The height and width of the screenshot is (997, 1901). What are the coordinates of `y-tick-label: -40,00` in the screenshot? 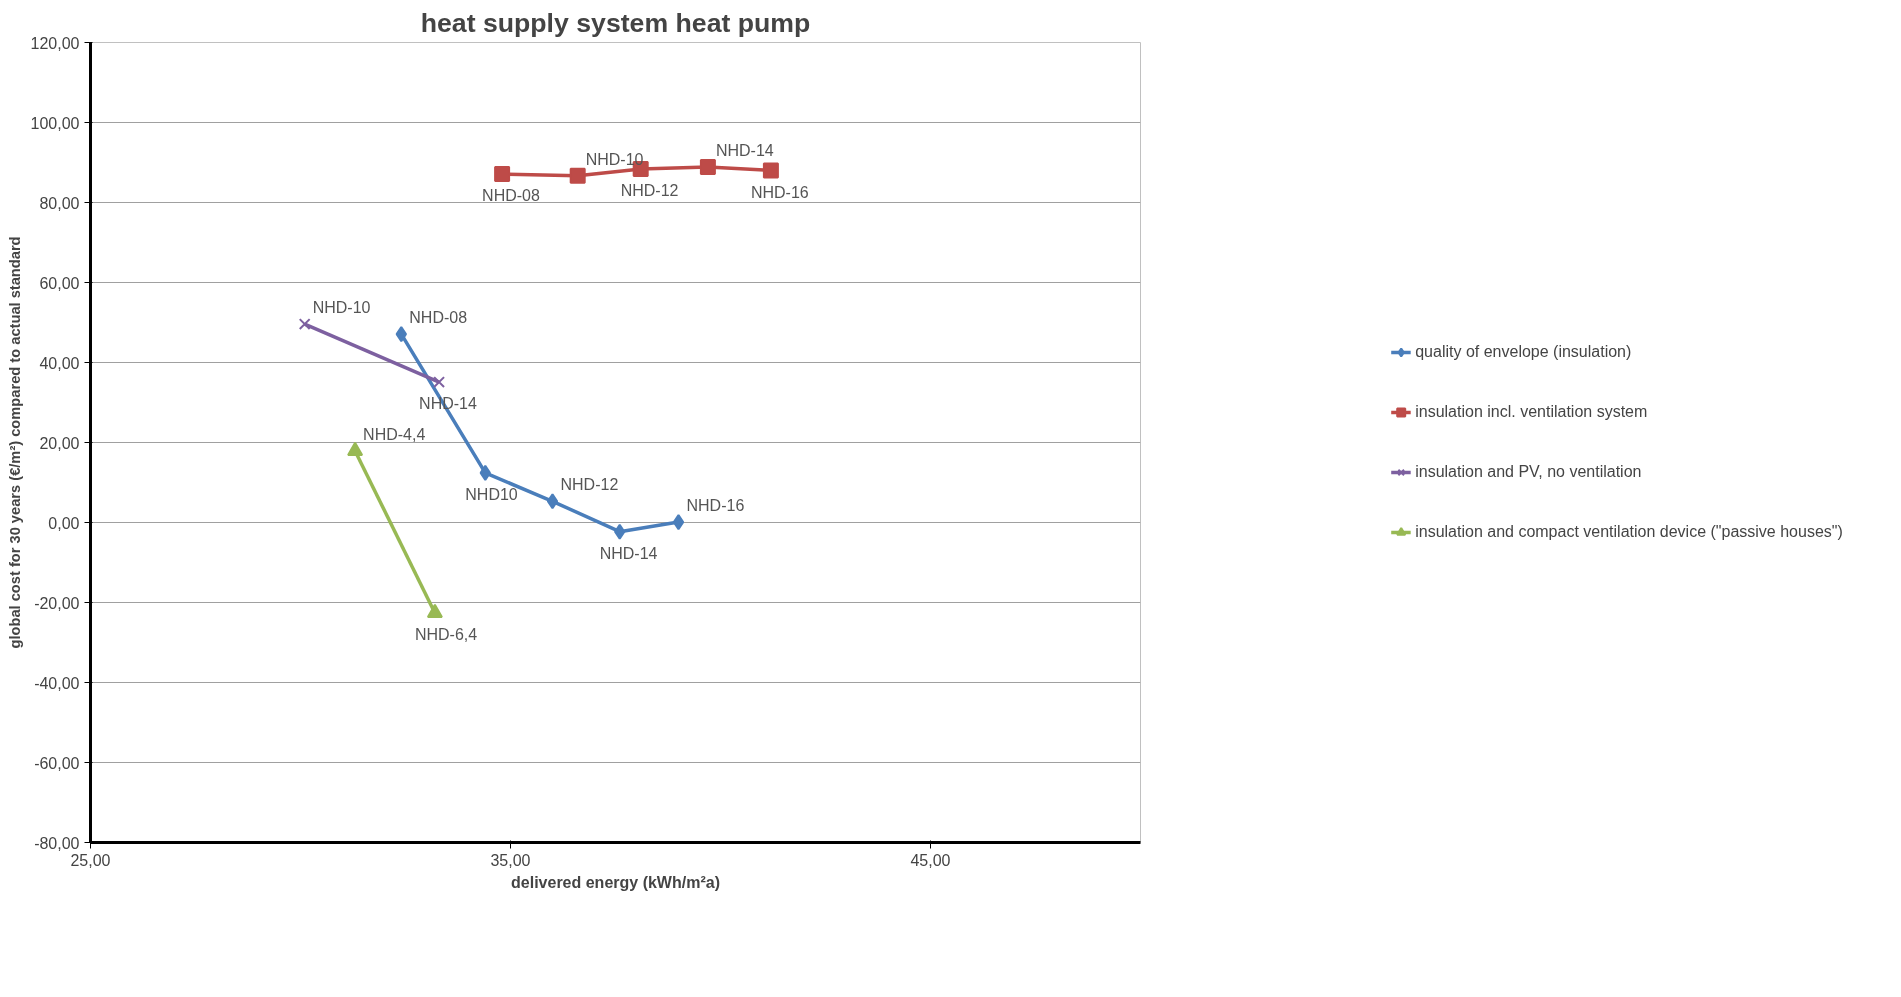 It's located at (57, 683).